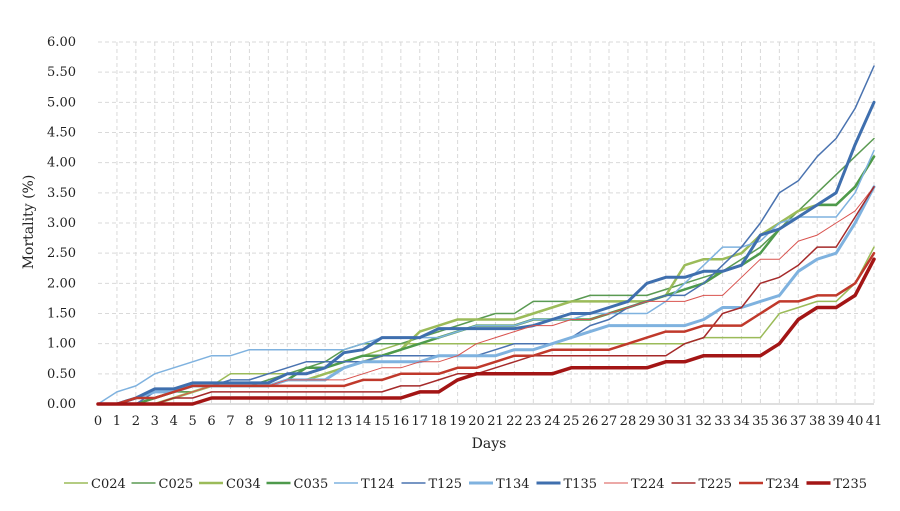 This screenshot has height=511, width=900. I want to click on x-tick-label: 7, so click(230, 421).